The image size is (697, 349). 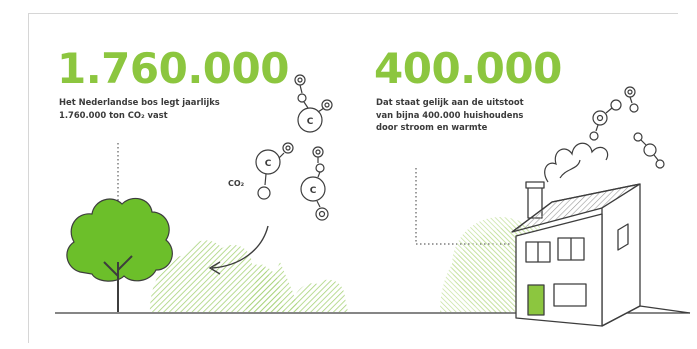 I want to click on stat-number-left: 1.760.000, so click(x=173, y=68).